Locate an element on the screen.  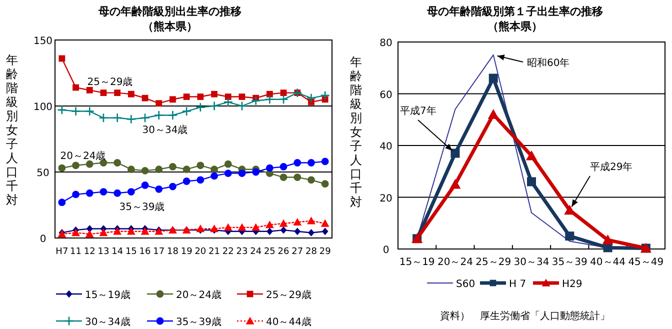
x-tick-label: 35～39 is located at coordinates (570, 262).